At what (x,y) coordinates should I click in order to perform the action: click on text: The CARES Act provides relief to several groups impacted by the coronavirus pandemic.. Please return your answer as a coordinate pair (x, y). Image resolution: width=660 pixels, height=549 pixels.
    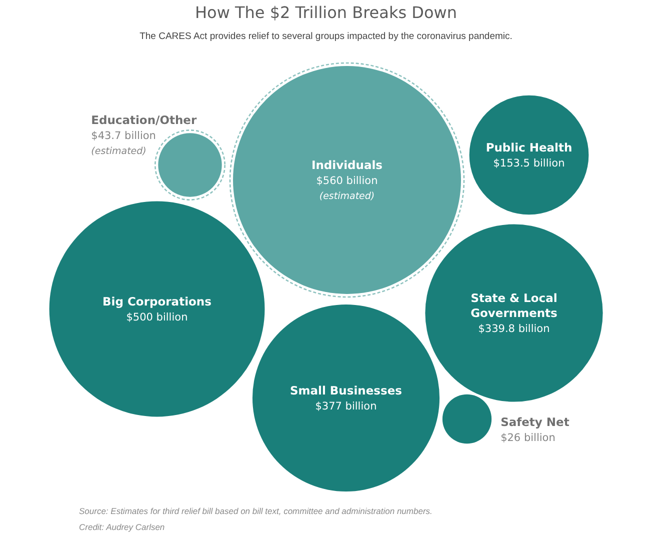
    Looking at the image, I should click on (326, 36).